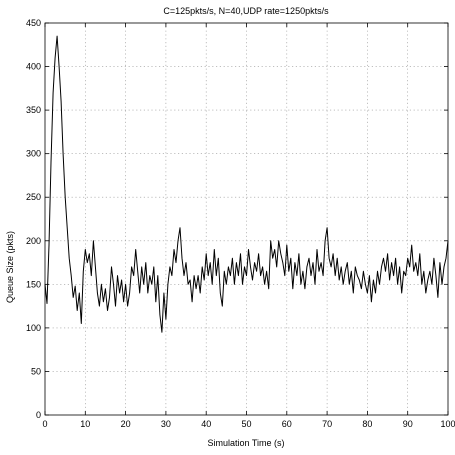 This screenshot has width=455, height=455. What do you see at coordinates (206, 424) in the screenshot?
I see `x-tick-label: 40` at bounding box center [206, 424].